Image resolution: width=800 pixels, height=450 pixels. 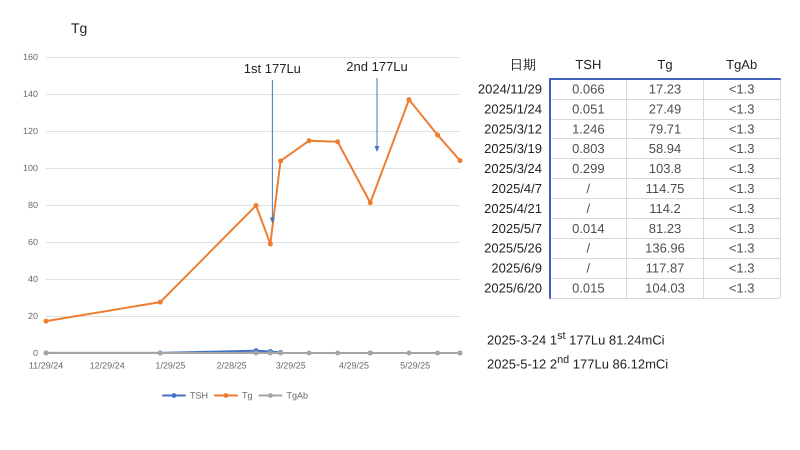 What do you see at coordinates (665, 188) in the screenshot?
I see `text: 114.75` at bounding box center [665, 188].